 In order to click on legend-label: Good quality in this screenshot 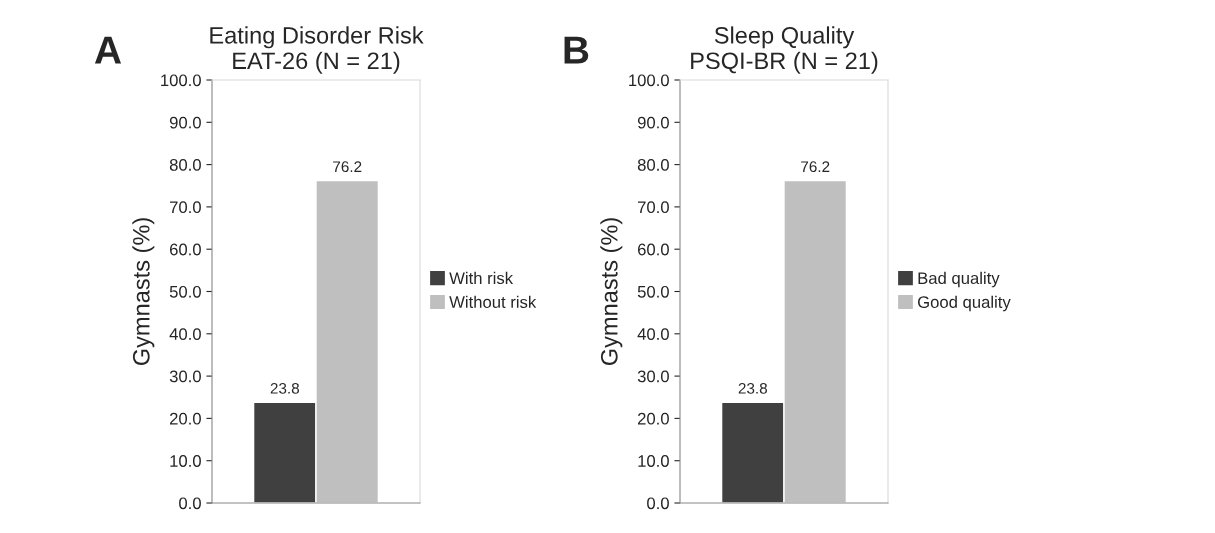, I will do `click(964, 303)`.